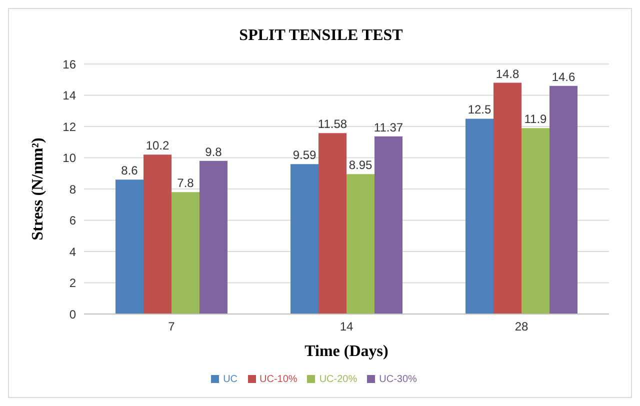  I want to click on data-label: 8.6, so click(129, 171).